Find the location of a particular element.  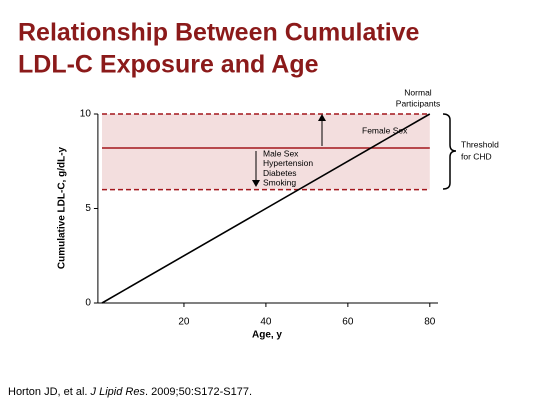

x-tick-label: 20 is located at coordinates (184, 322).